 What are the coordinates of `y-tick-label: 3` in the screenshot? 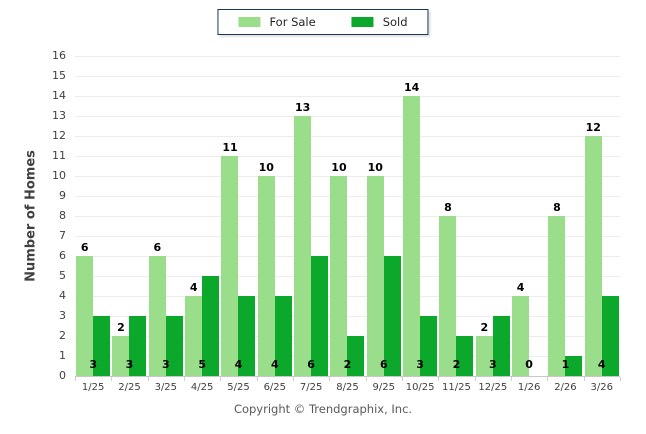 It's located at (62, 315).